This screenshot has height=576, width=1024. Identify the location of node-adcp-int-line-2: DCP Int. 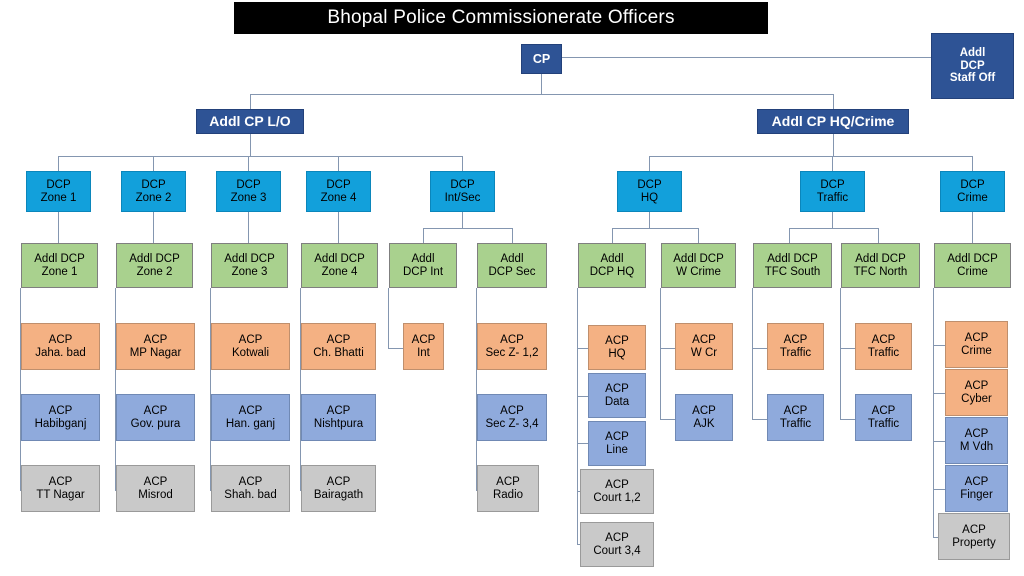
(423, 271).